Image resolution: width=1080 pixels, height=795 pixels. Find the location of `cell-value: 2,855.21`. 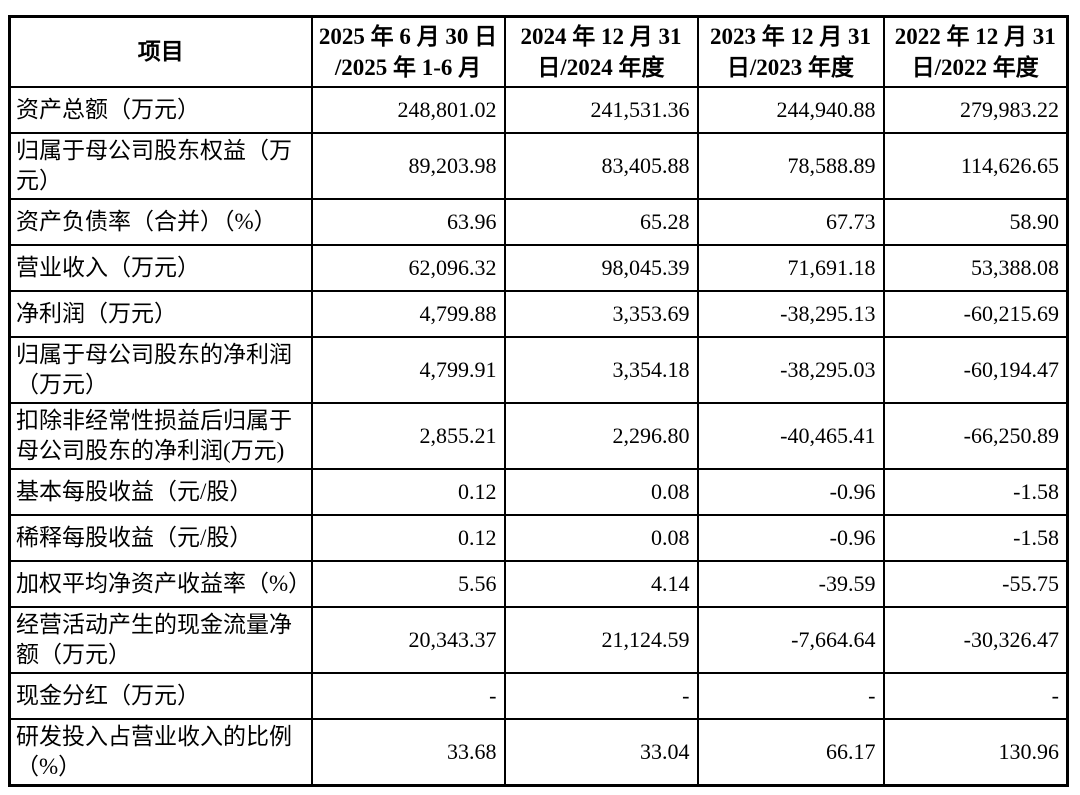

cell-value: 2,855.21 is located at coordinates (408, 435).